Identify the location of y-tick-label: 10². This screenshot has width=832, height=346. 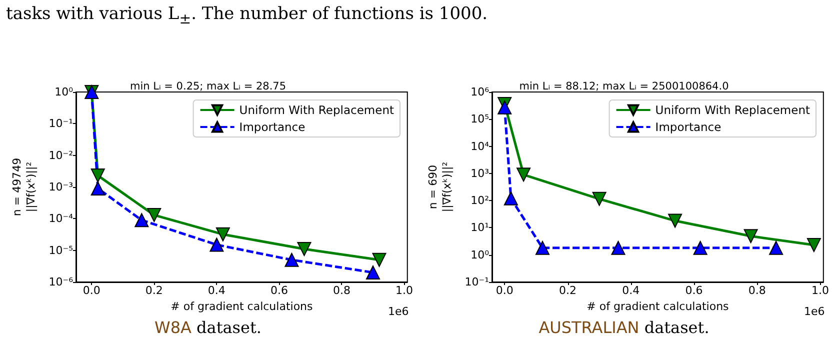
(479, 201).